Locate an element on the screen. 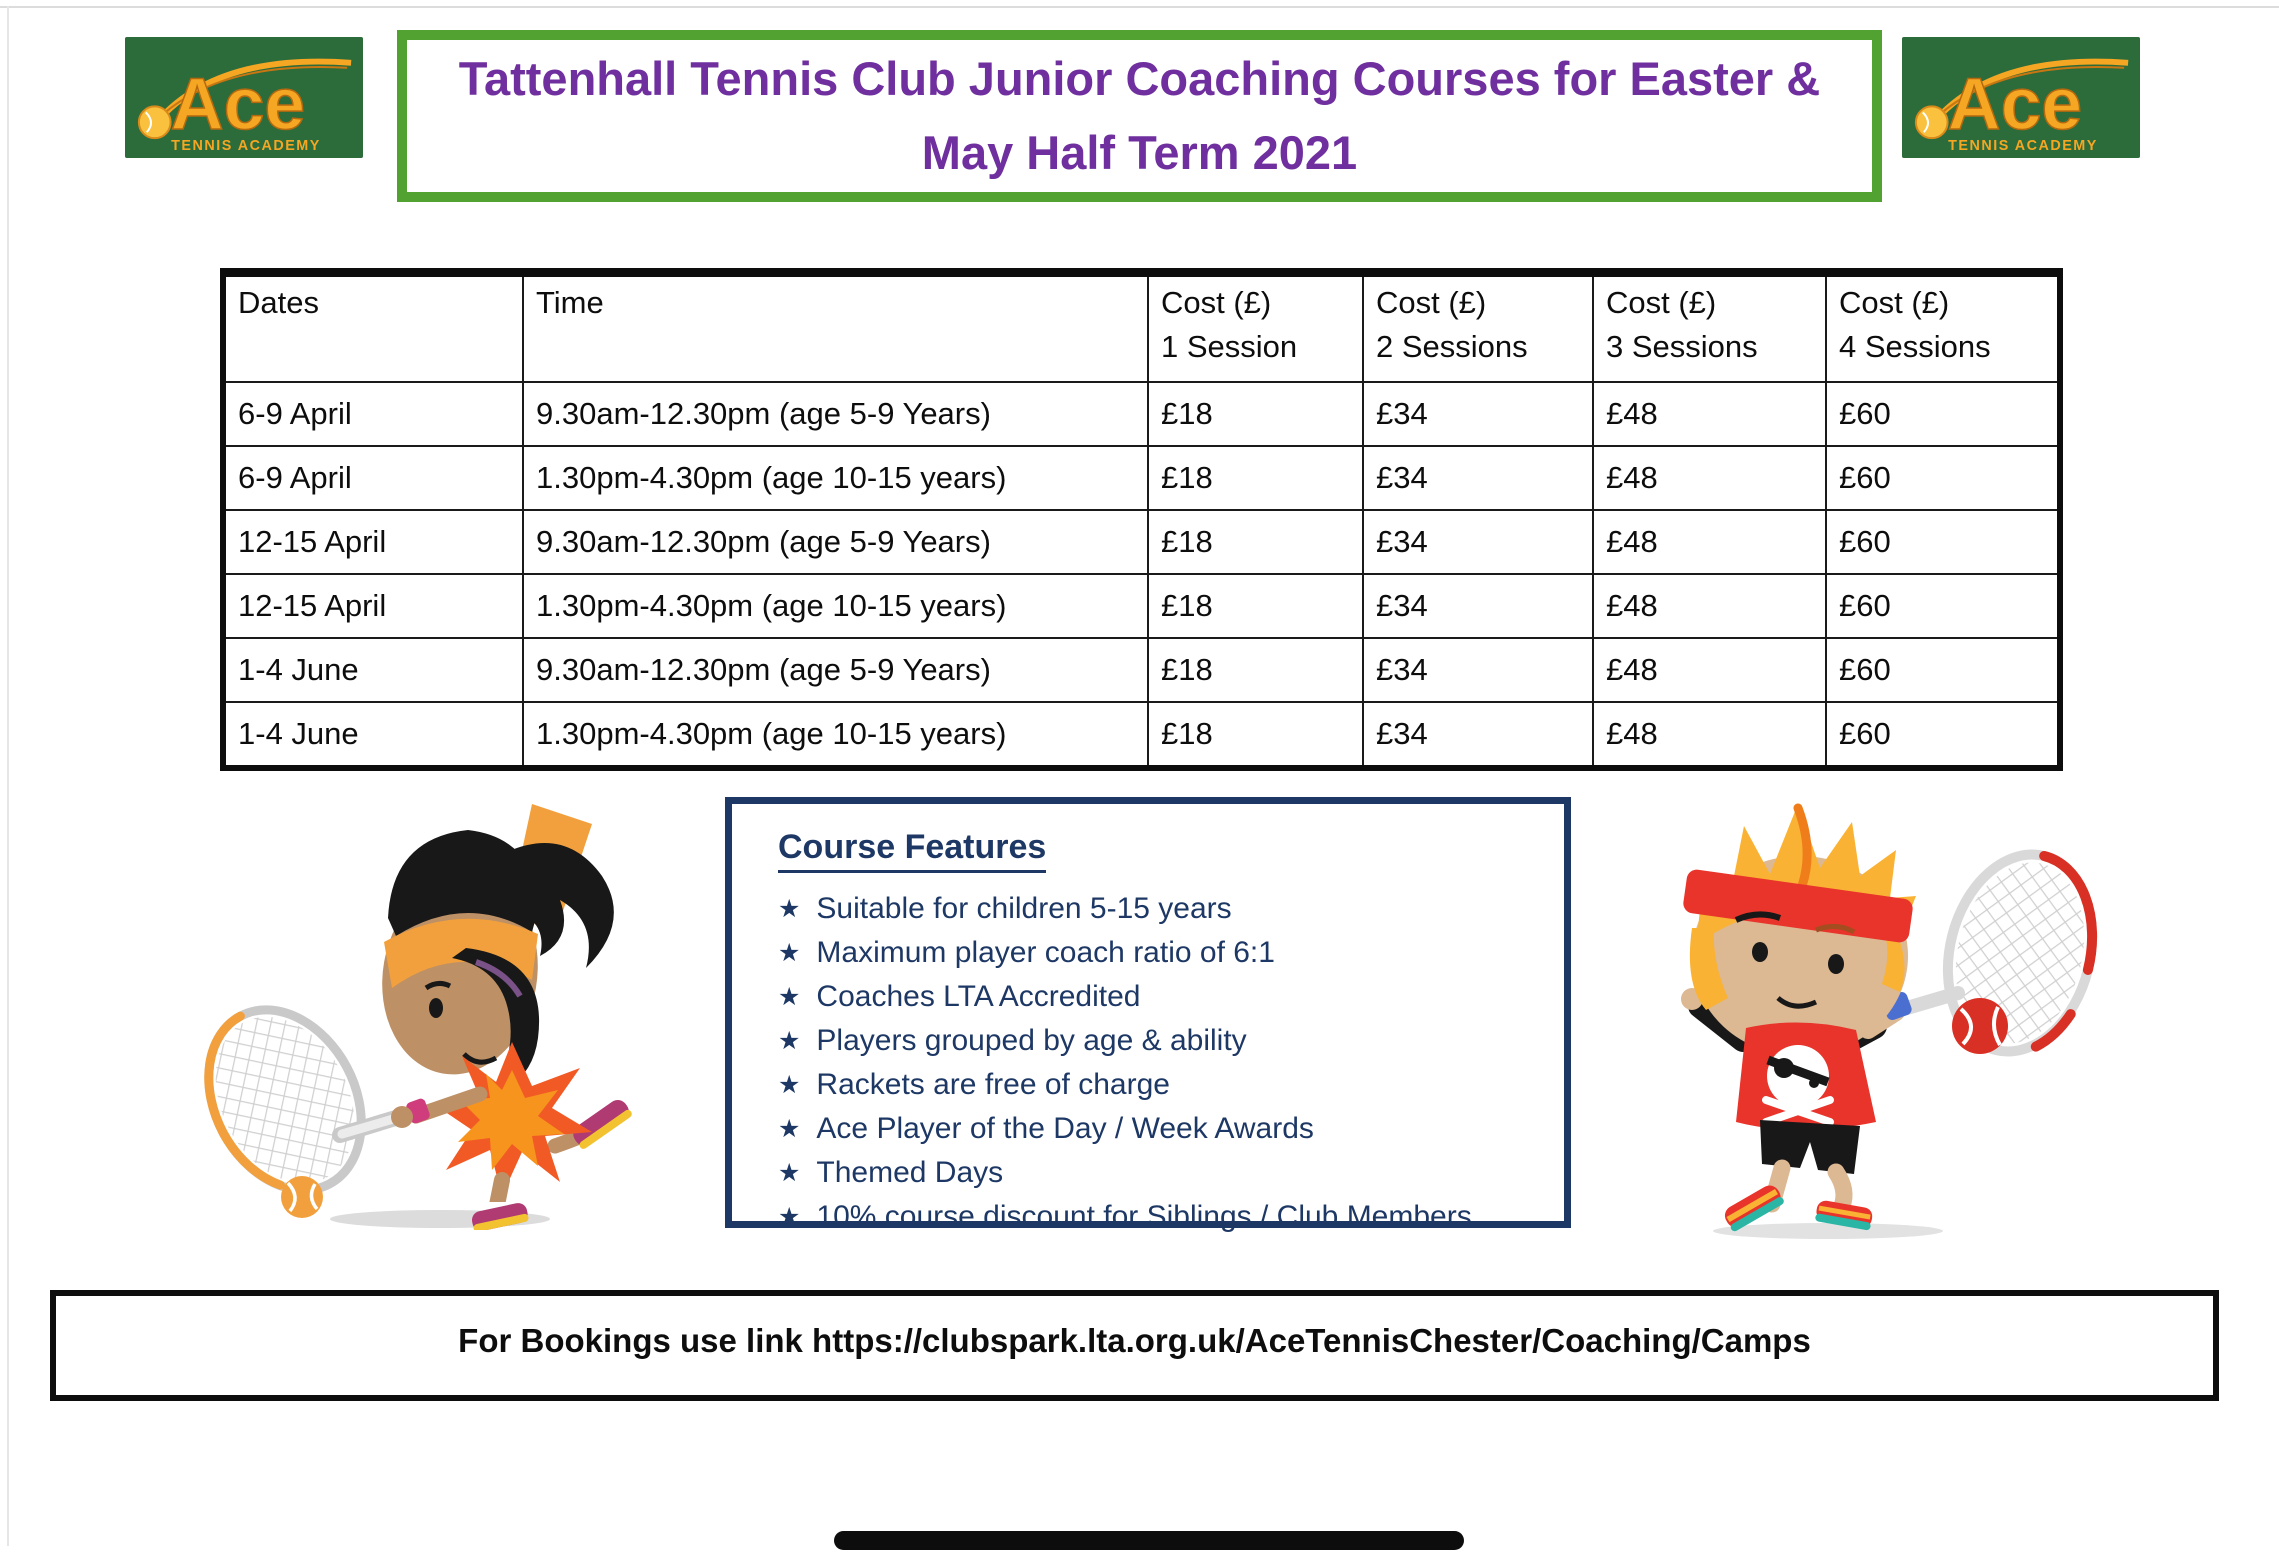 Image resolution: width=2279 pixels, height=1555 pixels. girl-head is located at coordinates (461, 962).